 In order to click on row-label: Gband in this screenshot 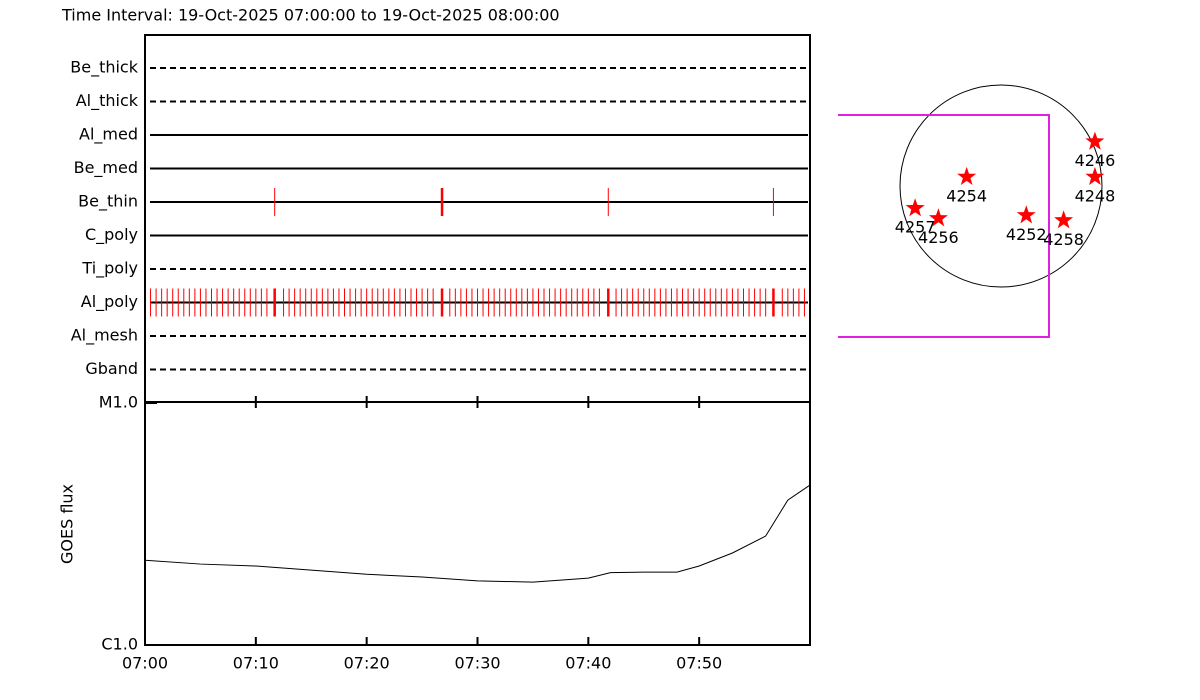, I will do `click(111, 368)`.